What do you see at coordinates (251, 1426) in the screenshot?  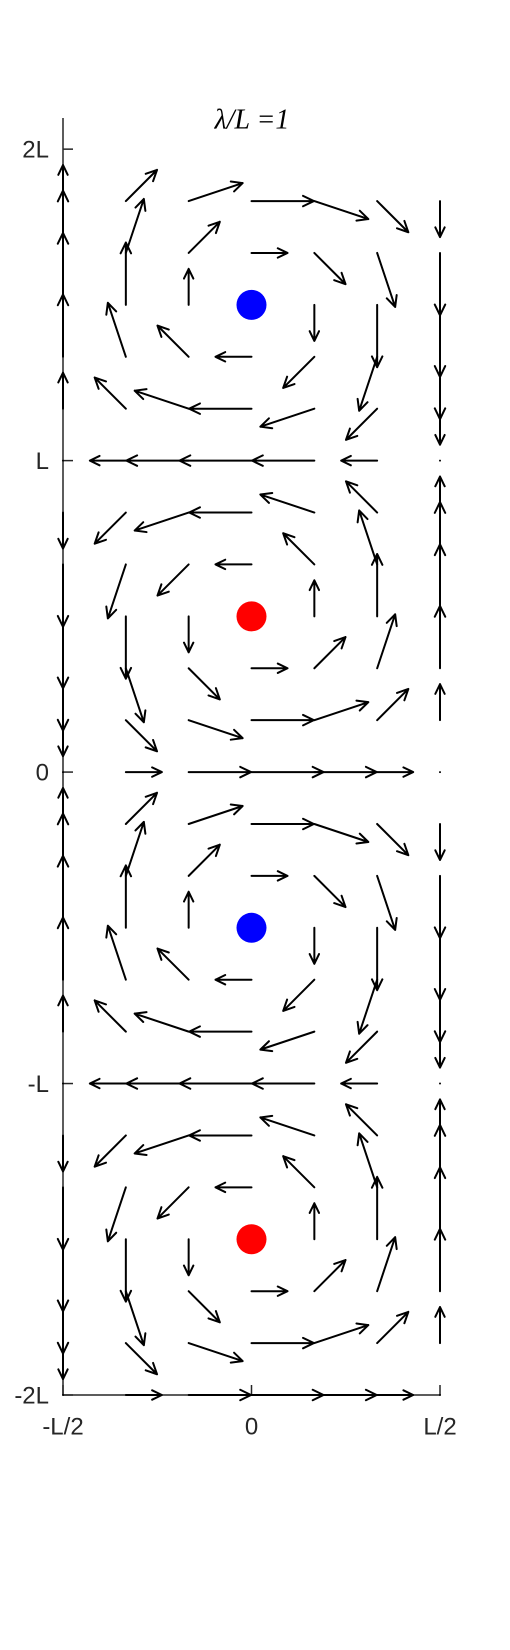 I see `x-tick-label: 0` at bounding box center [251, 1426].